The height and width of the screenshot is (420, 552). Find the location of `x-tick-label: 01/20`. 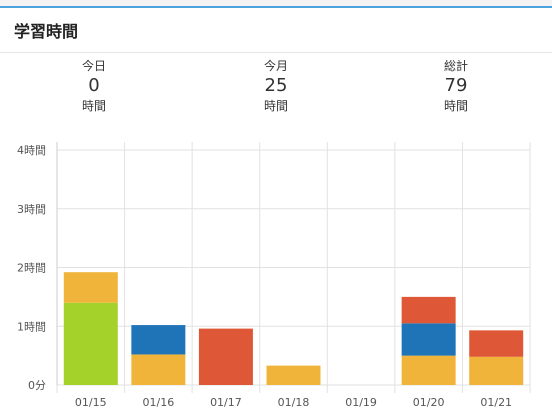

x-tick-label: 01/20 is located at coordinates (429, 402).